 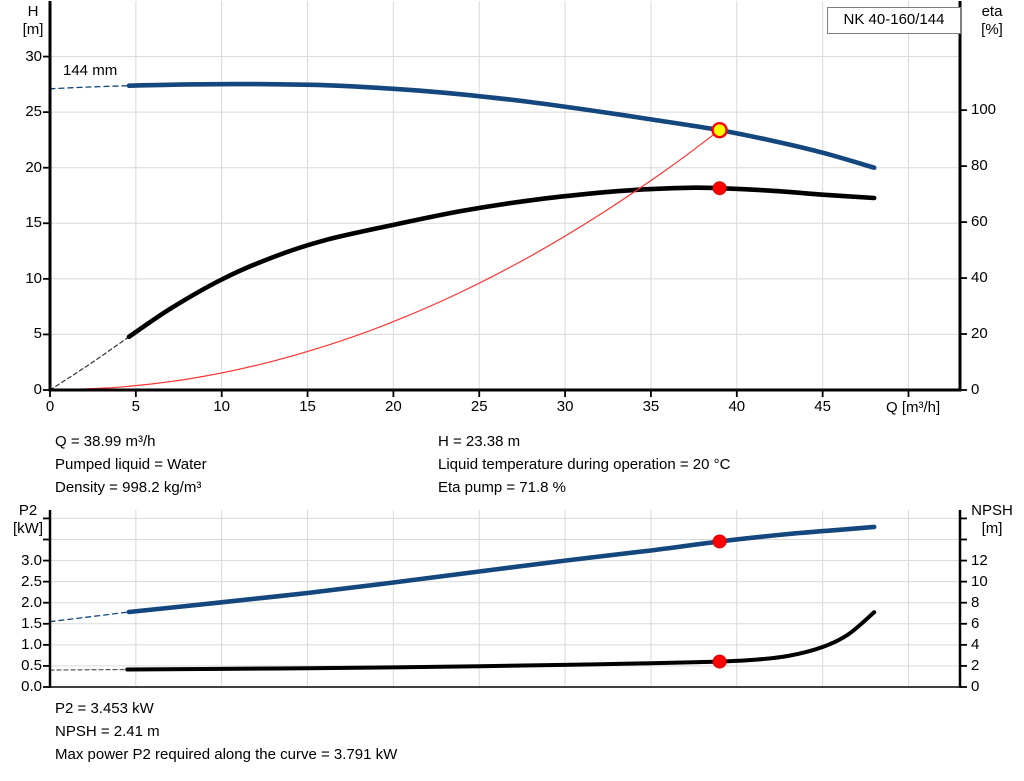 What do you see at coordinates (393, 406) in the screenshot?
I see `x-tick-label: 20` at bounding box center [393, 406].